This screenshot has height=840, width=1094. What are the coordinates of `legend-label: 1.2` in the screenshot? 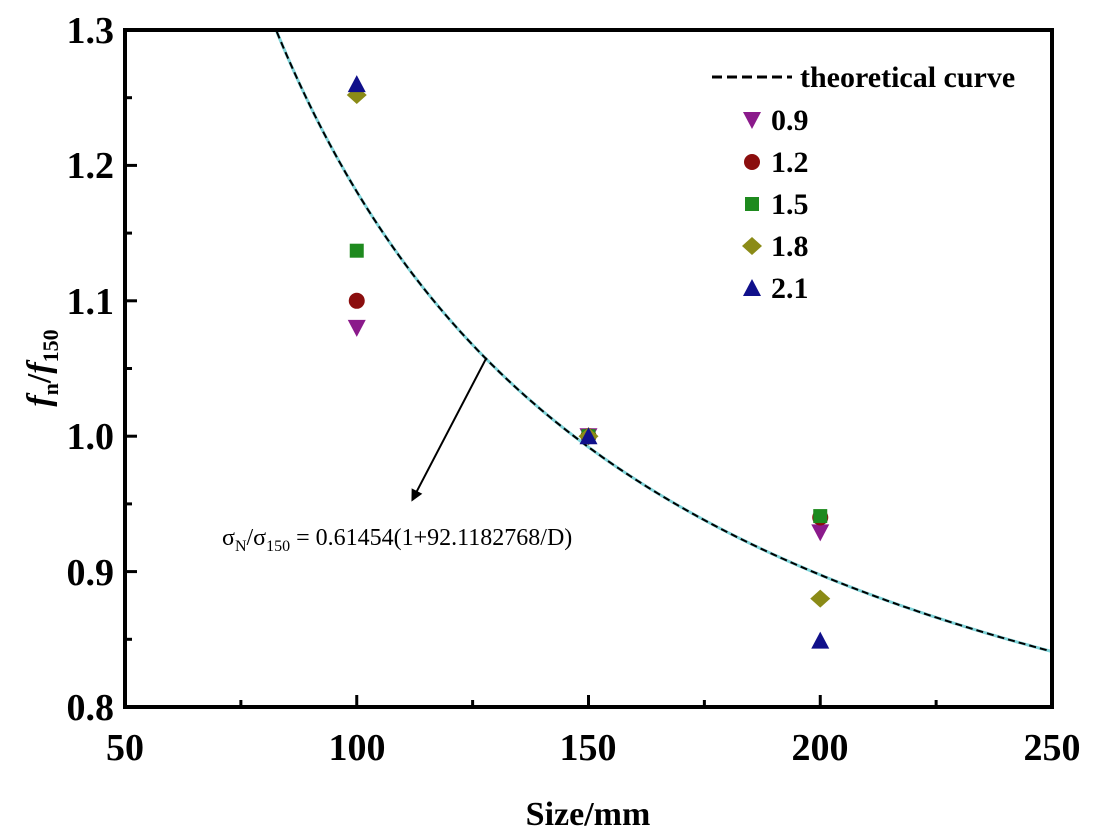 It's located at (790, 162).